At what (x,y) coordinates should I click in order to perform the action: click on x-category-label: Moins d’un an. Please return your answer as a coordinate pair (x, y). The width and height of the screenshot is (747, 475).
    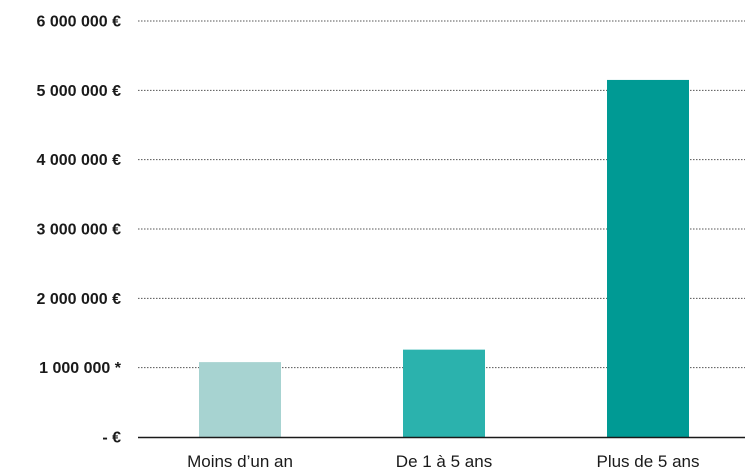
    Looking at the image, I should click on (240, 461).